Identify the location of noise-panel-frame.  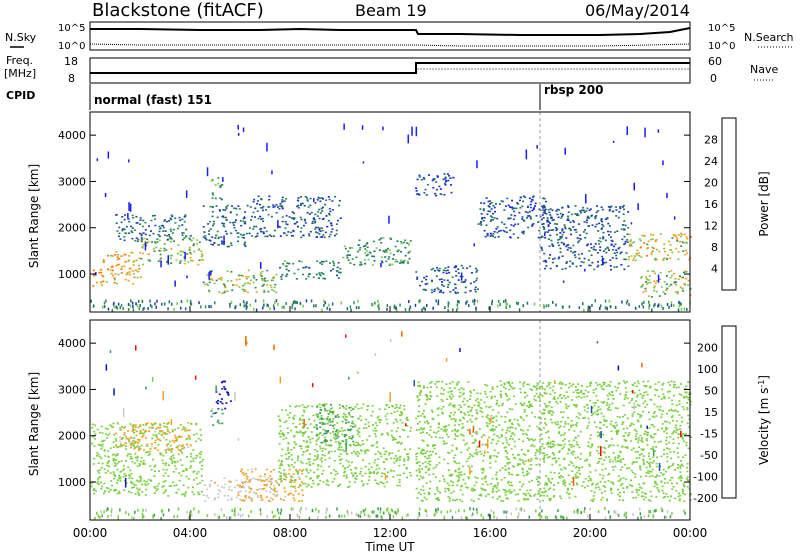
(390, 36).